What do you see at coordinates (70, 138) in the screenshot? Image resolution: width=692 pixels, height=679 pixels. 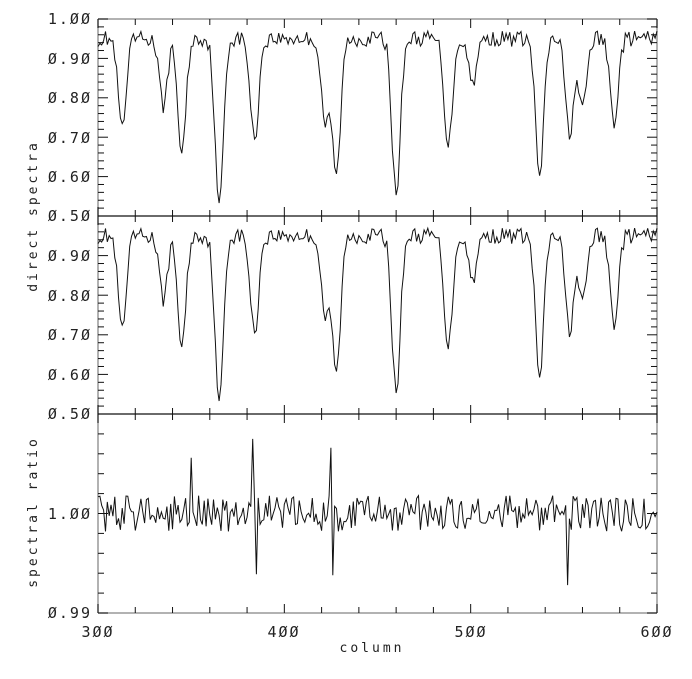 I see `top-ytick-4: Ø.7Ø` at bounding box center [70, 138].